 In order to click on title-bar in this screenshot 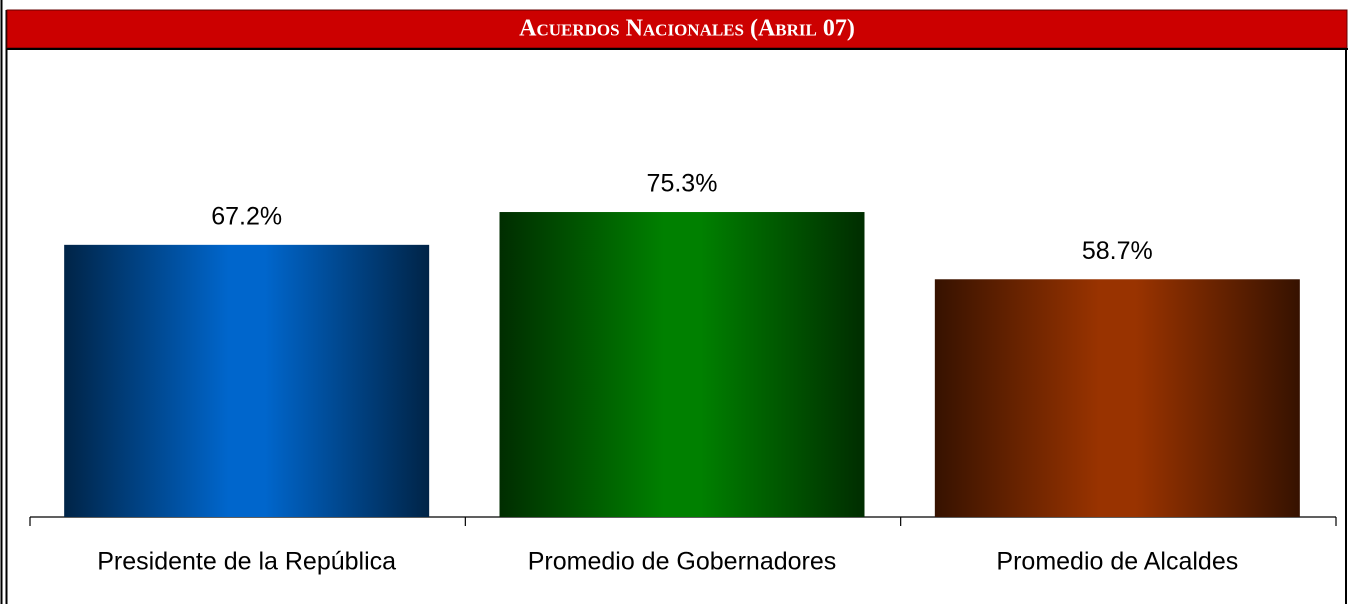, I will do `click(677, 29)`.